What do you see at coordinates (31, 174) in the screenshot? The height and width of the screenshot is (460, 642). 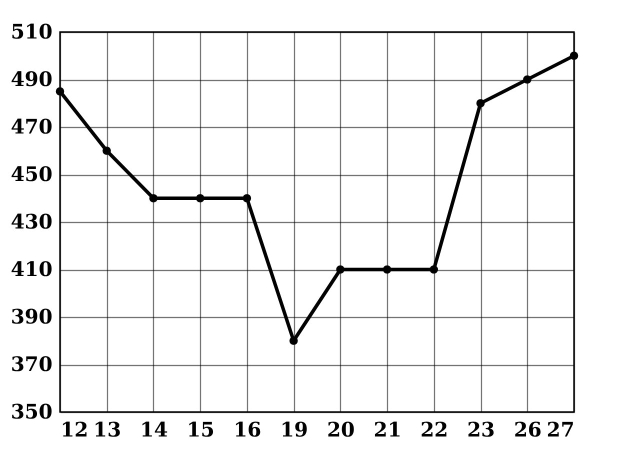 I see `y-tick-label: 450` at bounding box center [31, 174].